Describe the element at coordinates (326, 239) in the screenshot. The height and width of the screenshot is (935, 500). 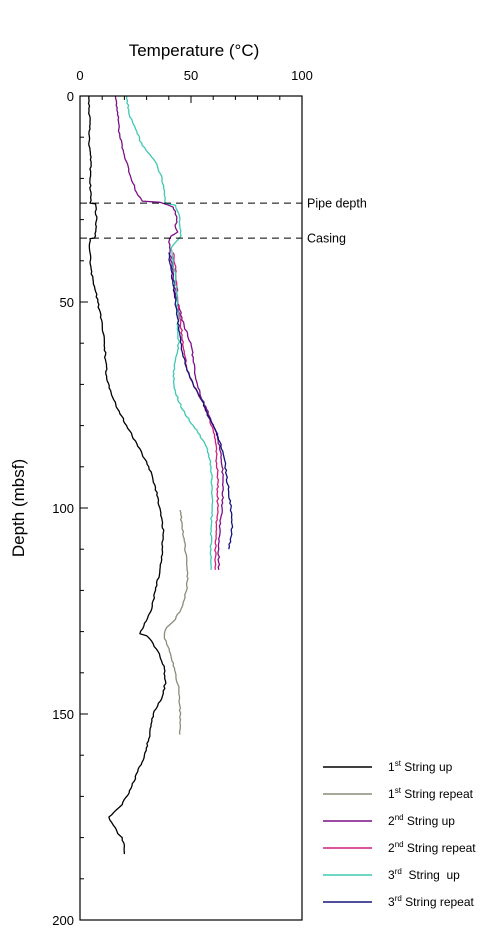
I see `annotation-label: Casing` at that location.